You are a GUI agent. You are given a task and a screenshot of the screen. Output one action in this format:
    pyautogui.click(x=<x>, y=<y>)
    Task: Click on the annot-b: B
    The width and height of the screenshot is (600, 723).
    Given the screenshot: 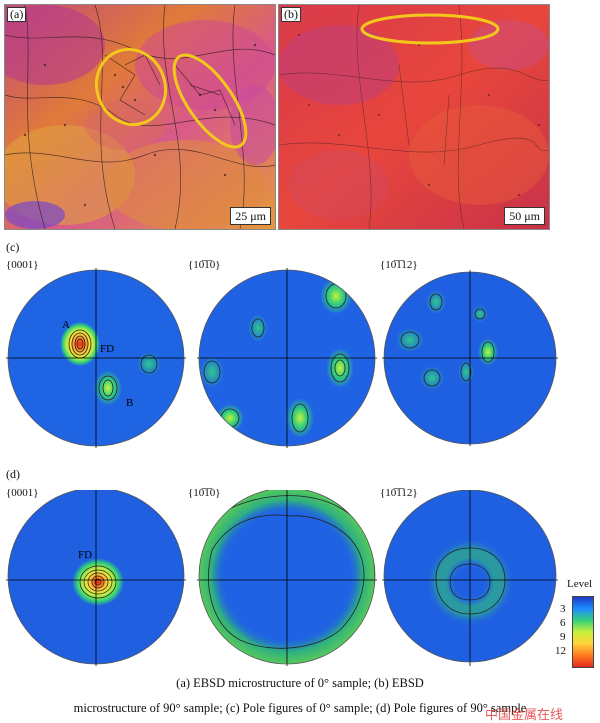 What is the action you would take?
    pyautogui.click(x=129, y=403)
    